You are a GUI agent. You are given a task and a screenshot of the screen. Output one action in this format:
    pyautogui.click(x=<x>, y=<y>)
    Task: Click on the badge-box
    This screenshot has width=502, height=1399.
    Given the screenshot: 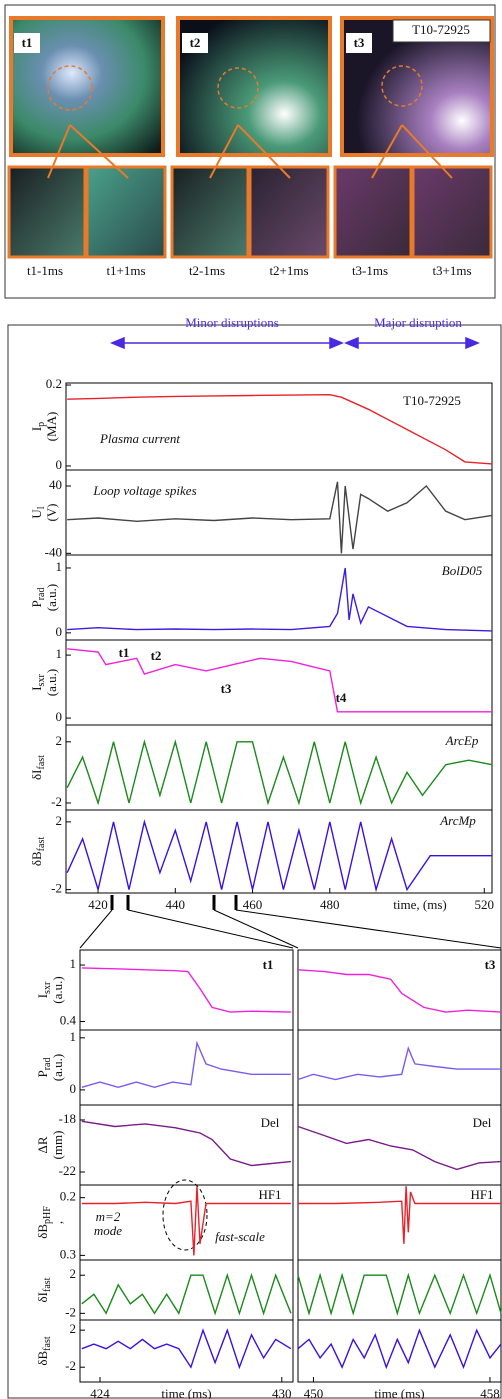 What is the action you would take?
    pyautogui.click(x=441, y=31)
    